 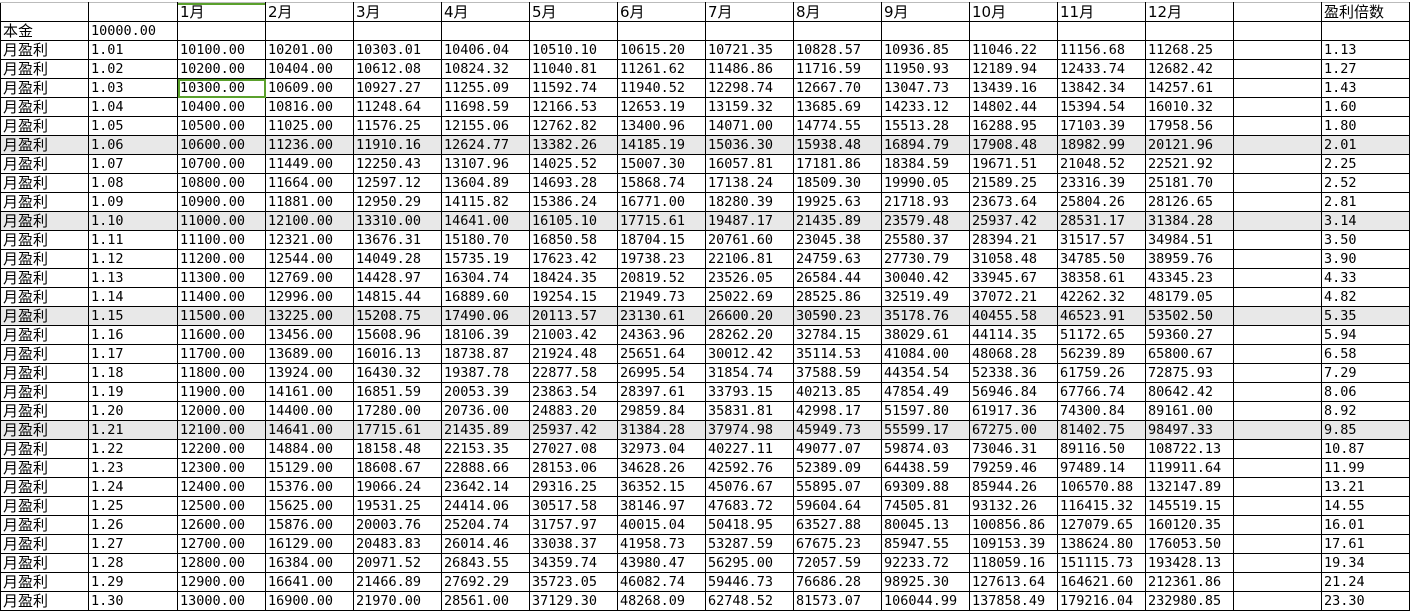 I want to click on multiplier-cell: 4.82, so click(x=1365, y=297).